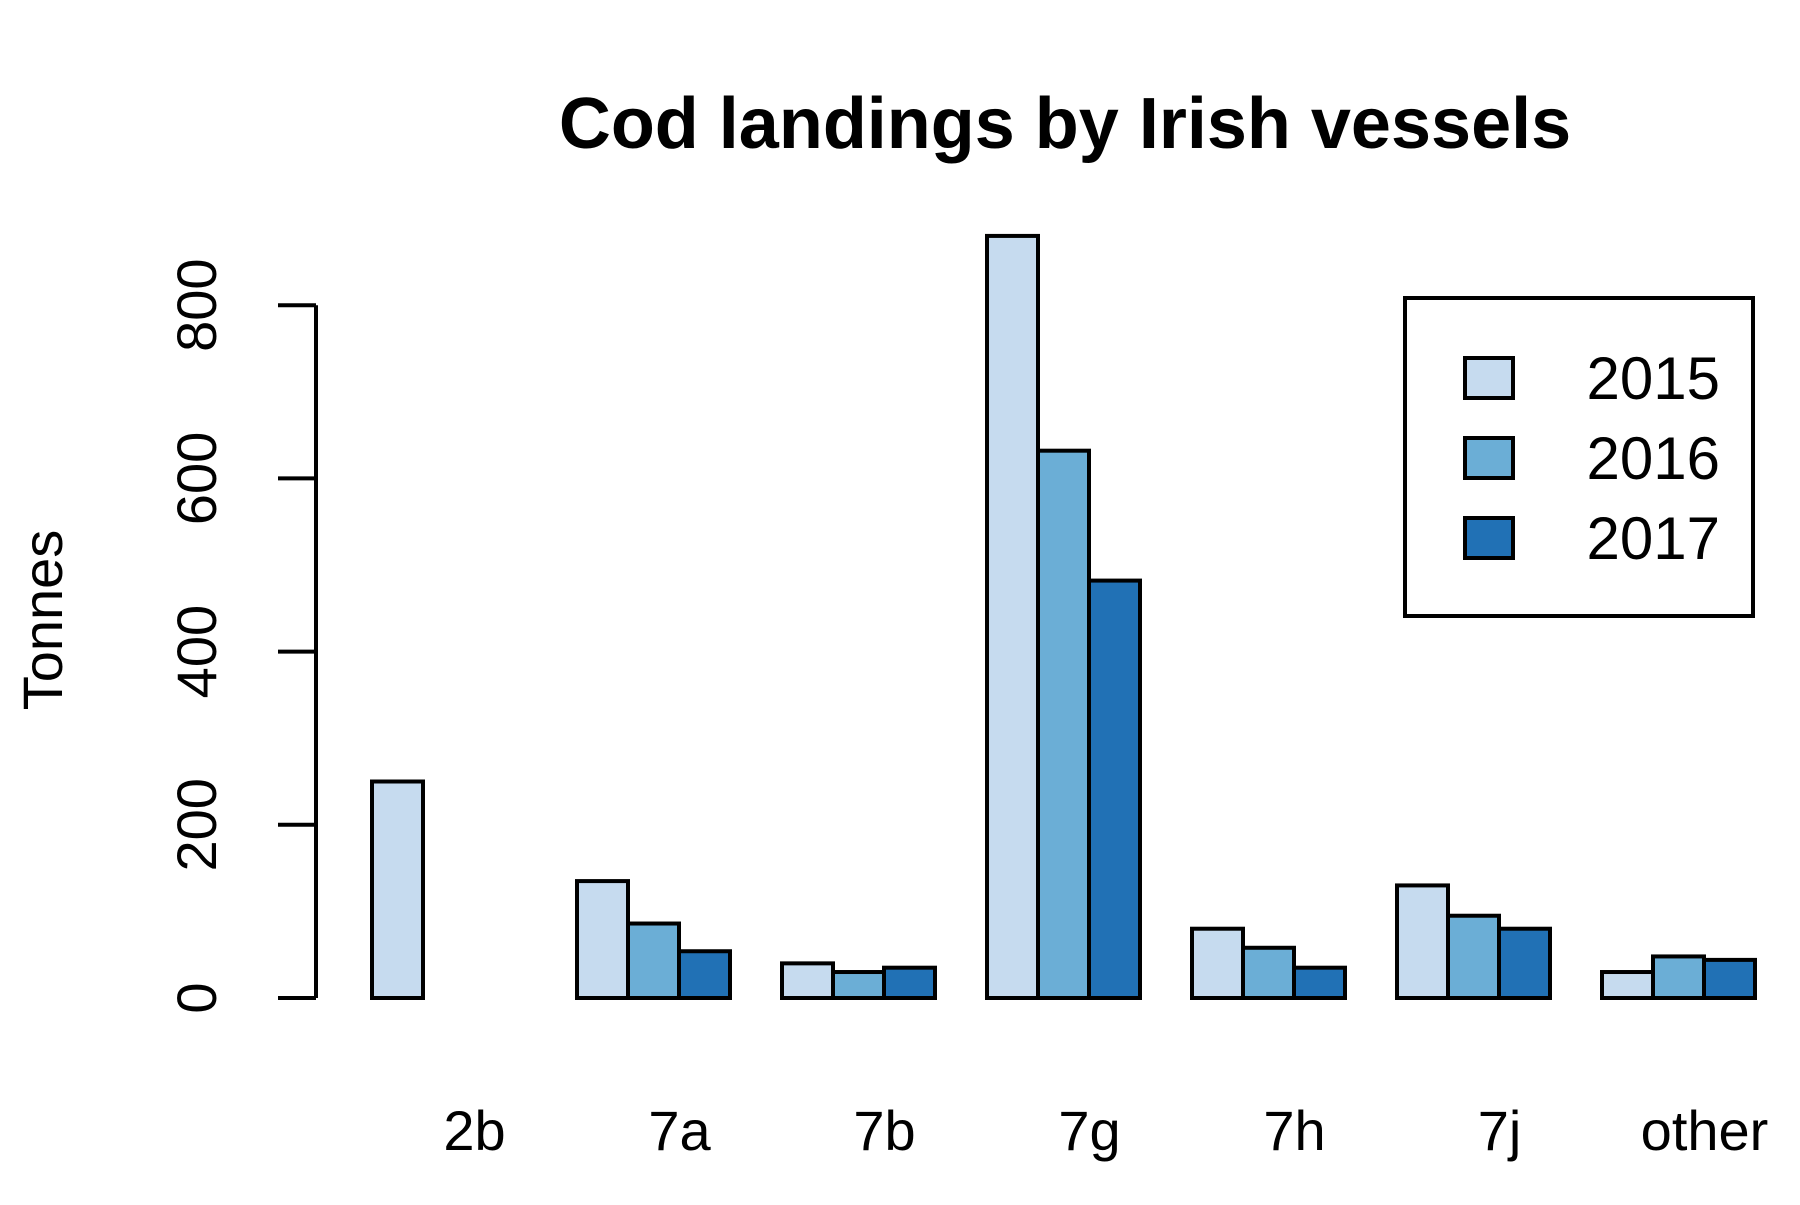 The height and width of the screenshot is (1205, 1800). Describe the element at coordinates (1489, 538) in the screenshot. I see `legend-swatch-2017` at that location.